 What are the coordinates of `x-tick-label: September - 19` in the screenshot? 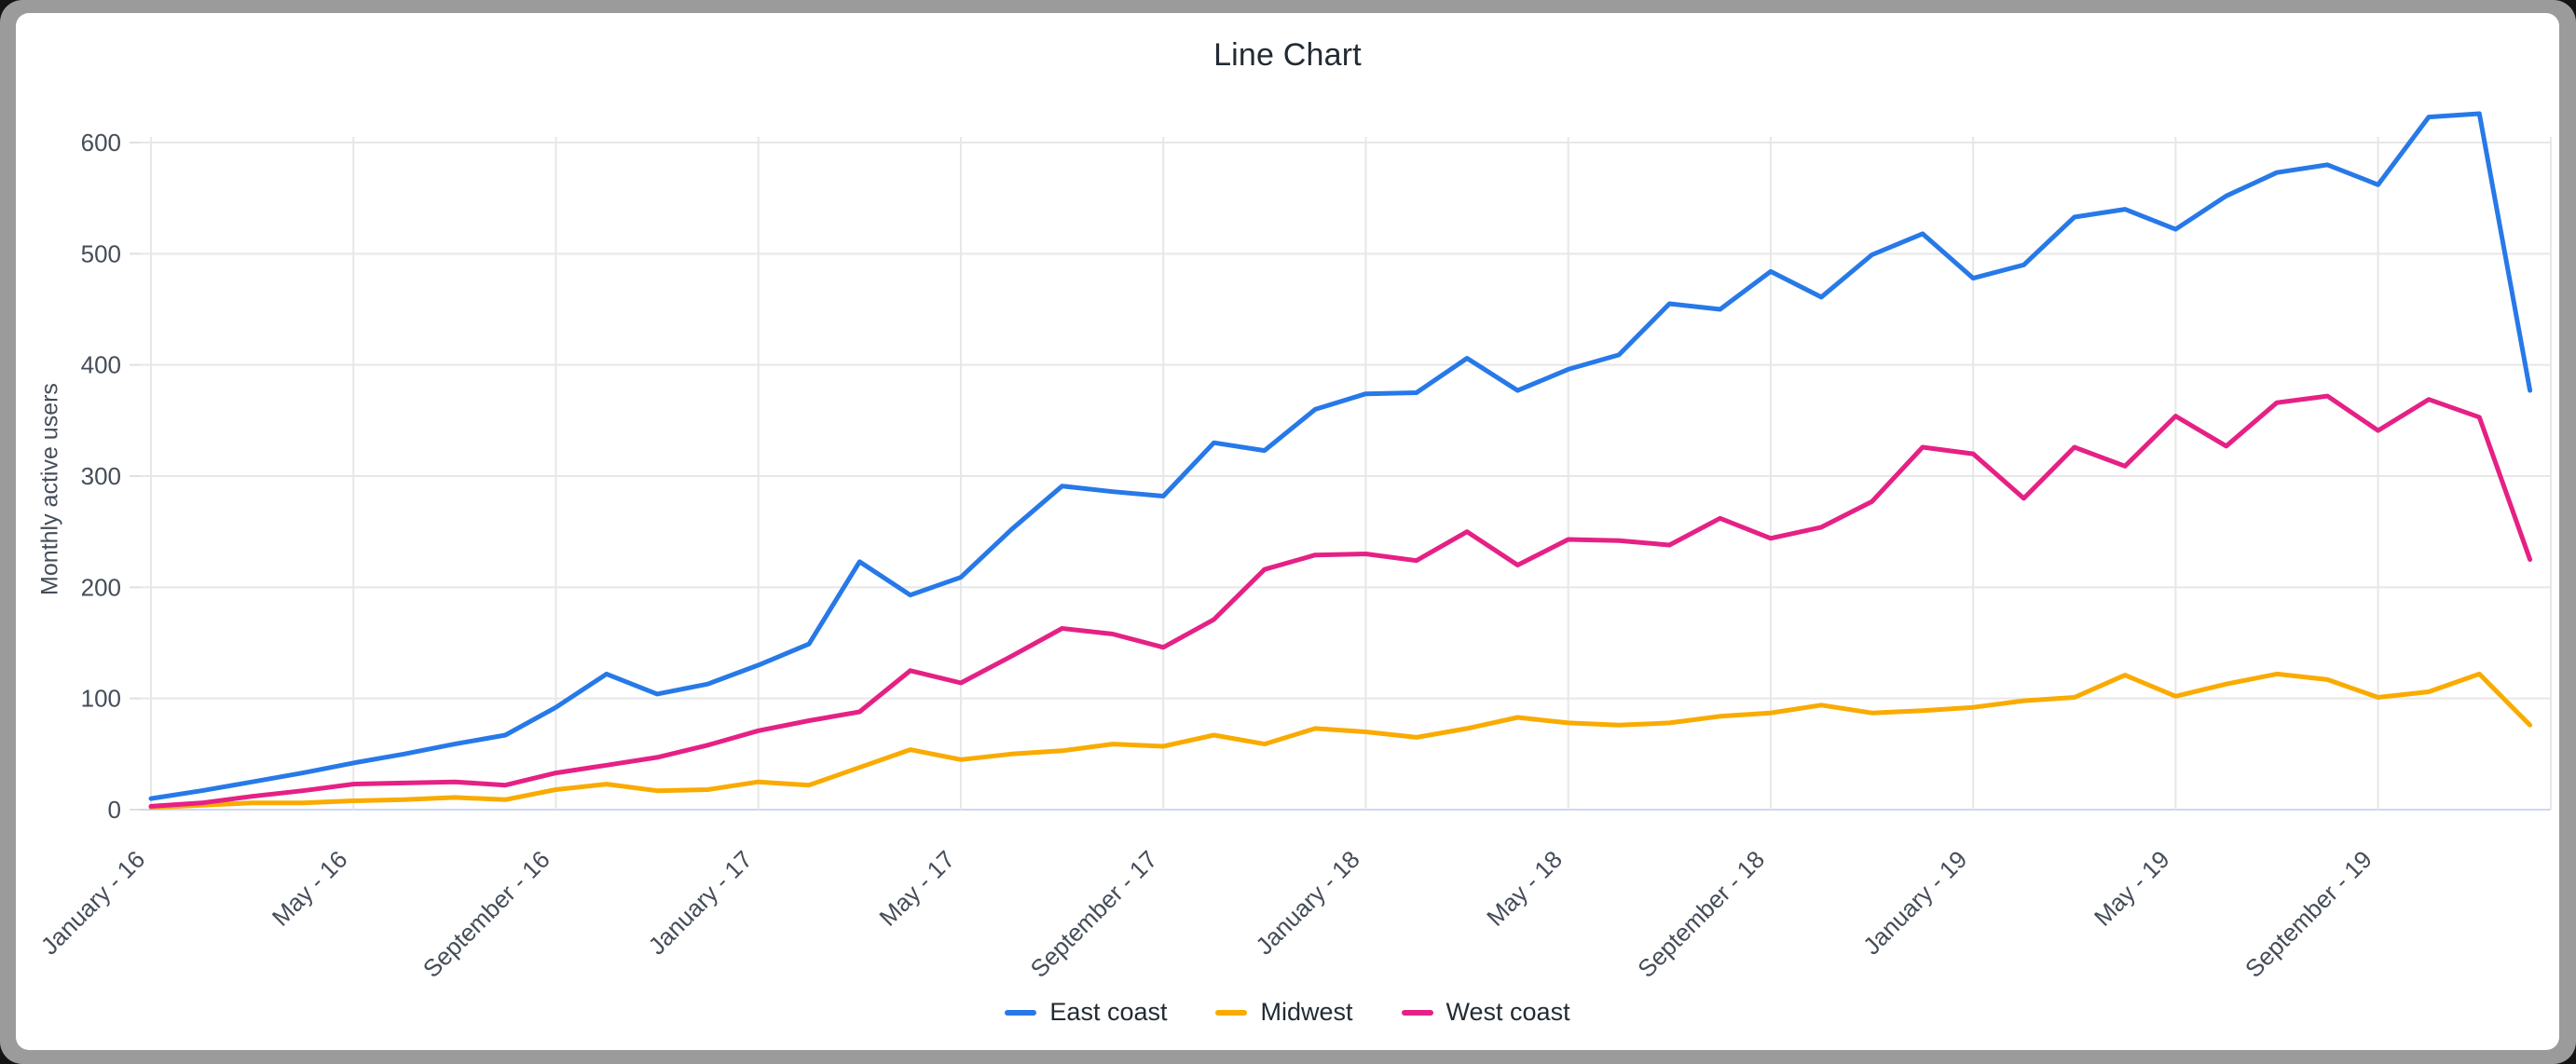 It's located at (2308, 914).